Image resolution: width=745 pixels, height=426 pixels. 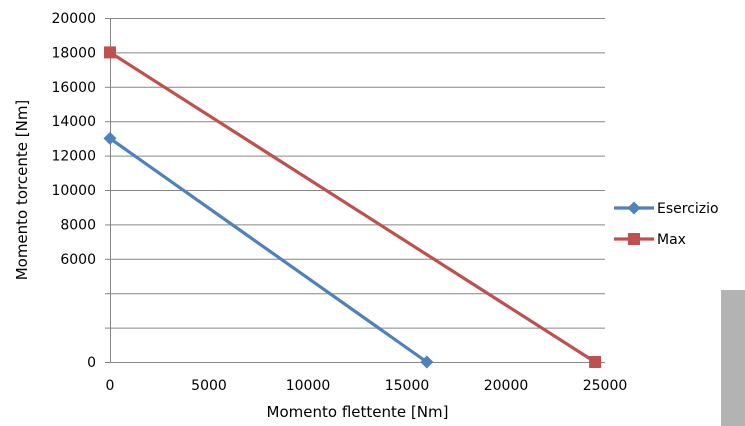 What do you see at coordinates (634, 239) in the screenshot?
I see `legend-marker-max` at bounding box center [634, 239].